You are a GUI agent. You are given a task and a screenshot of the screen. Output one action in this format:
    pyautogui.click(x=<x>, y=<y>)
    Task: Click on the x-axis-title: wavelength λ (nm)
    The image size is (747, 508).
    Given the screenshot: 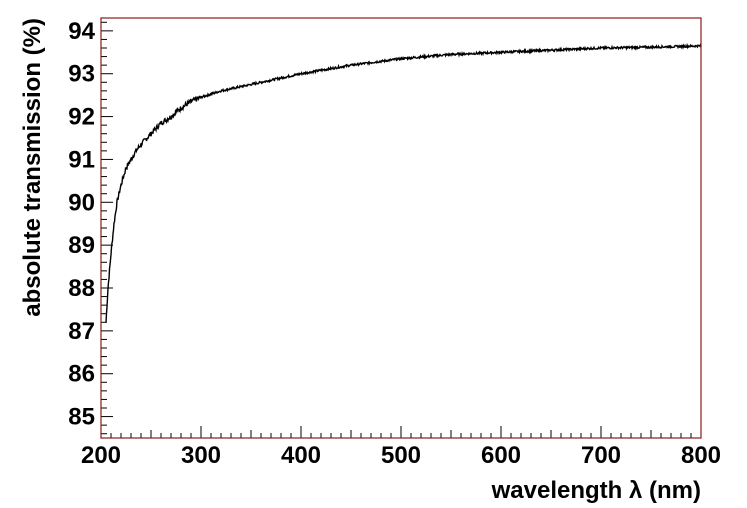 What is the action you would take?
    pyautogui.click(x=596, y=490)
    